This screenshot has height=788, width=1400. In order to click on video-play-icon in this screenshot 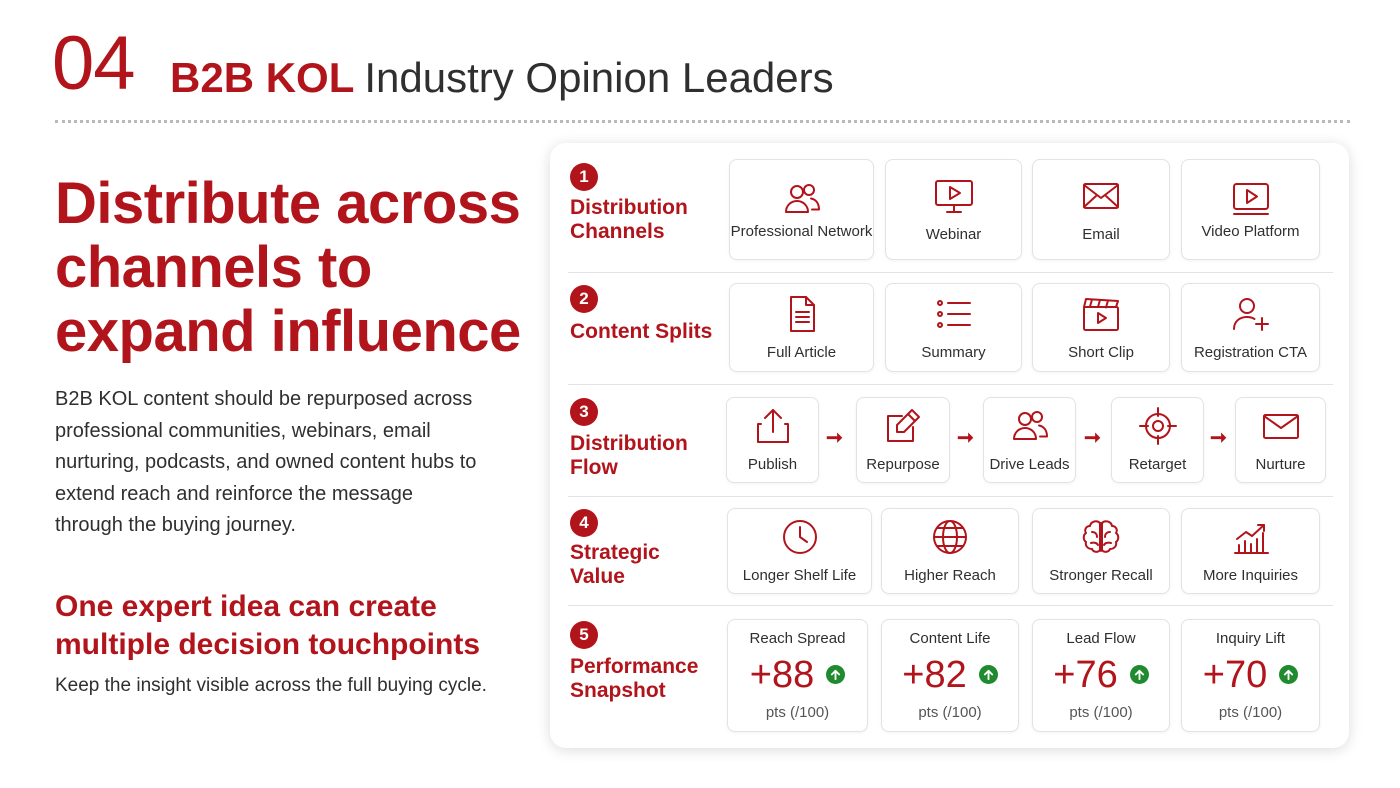, I will do `click(1251, 199)`.